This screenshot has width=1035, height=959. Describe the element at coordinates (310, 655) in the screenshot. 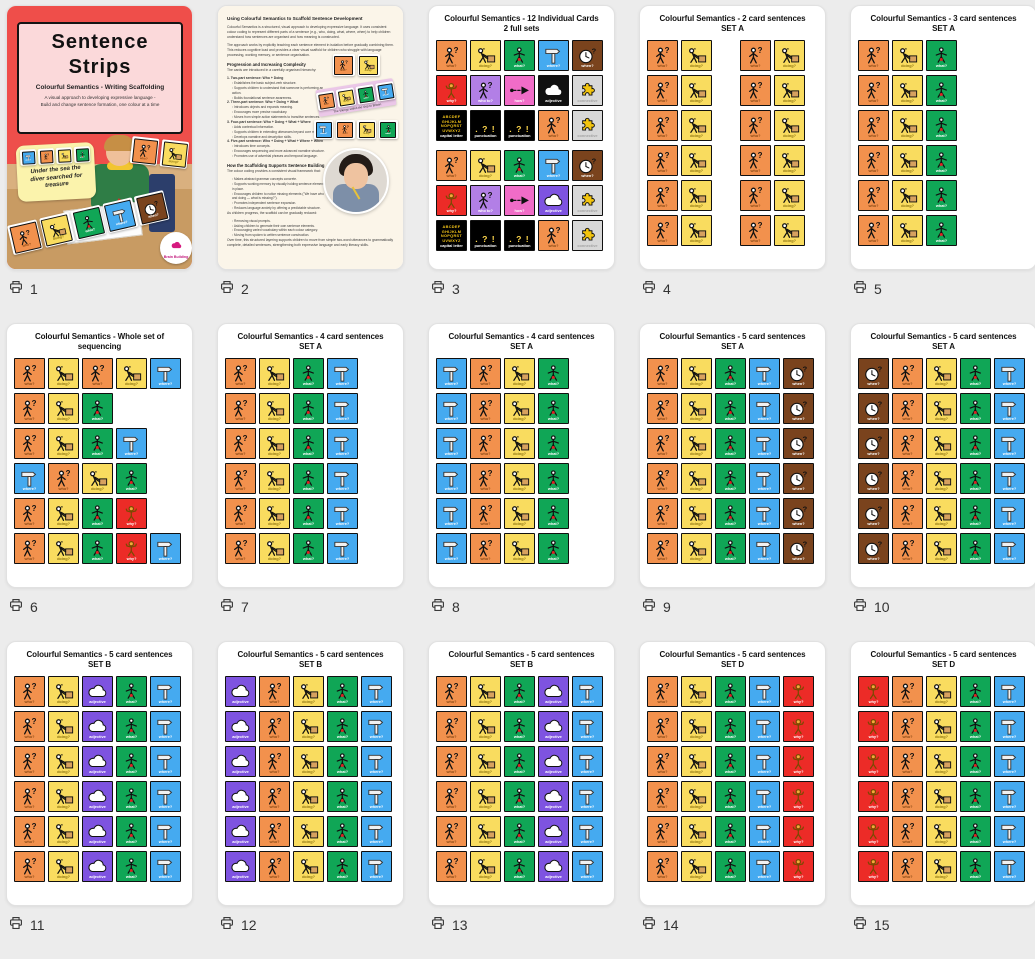

I see `page-title-line: Colourful Semantics - 5 card sentences` at that location.